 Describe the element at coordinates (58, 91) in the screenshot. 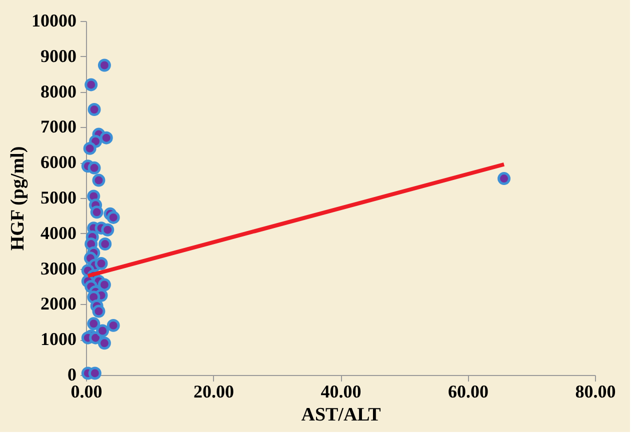

I see `y-tick-label: 8000` at that location.